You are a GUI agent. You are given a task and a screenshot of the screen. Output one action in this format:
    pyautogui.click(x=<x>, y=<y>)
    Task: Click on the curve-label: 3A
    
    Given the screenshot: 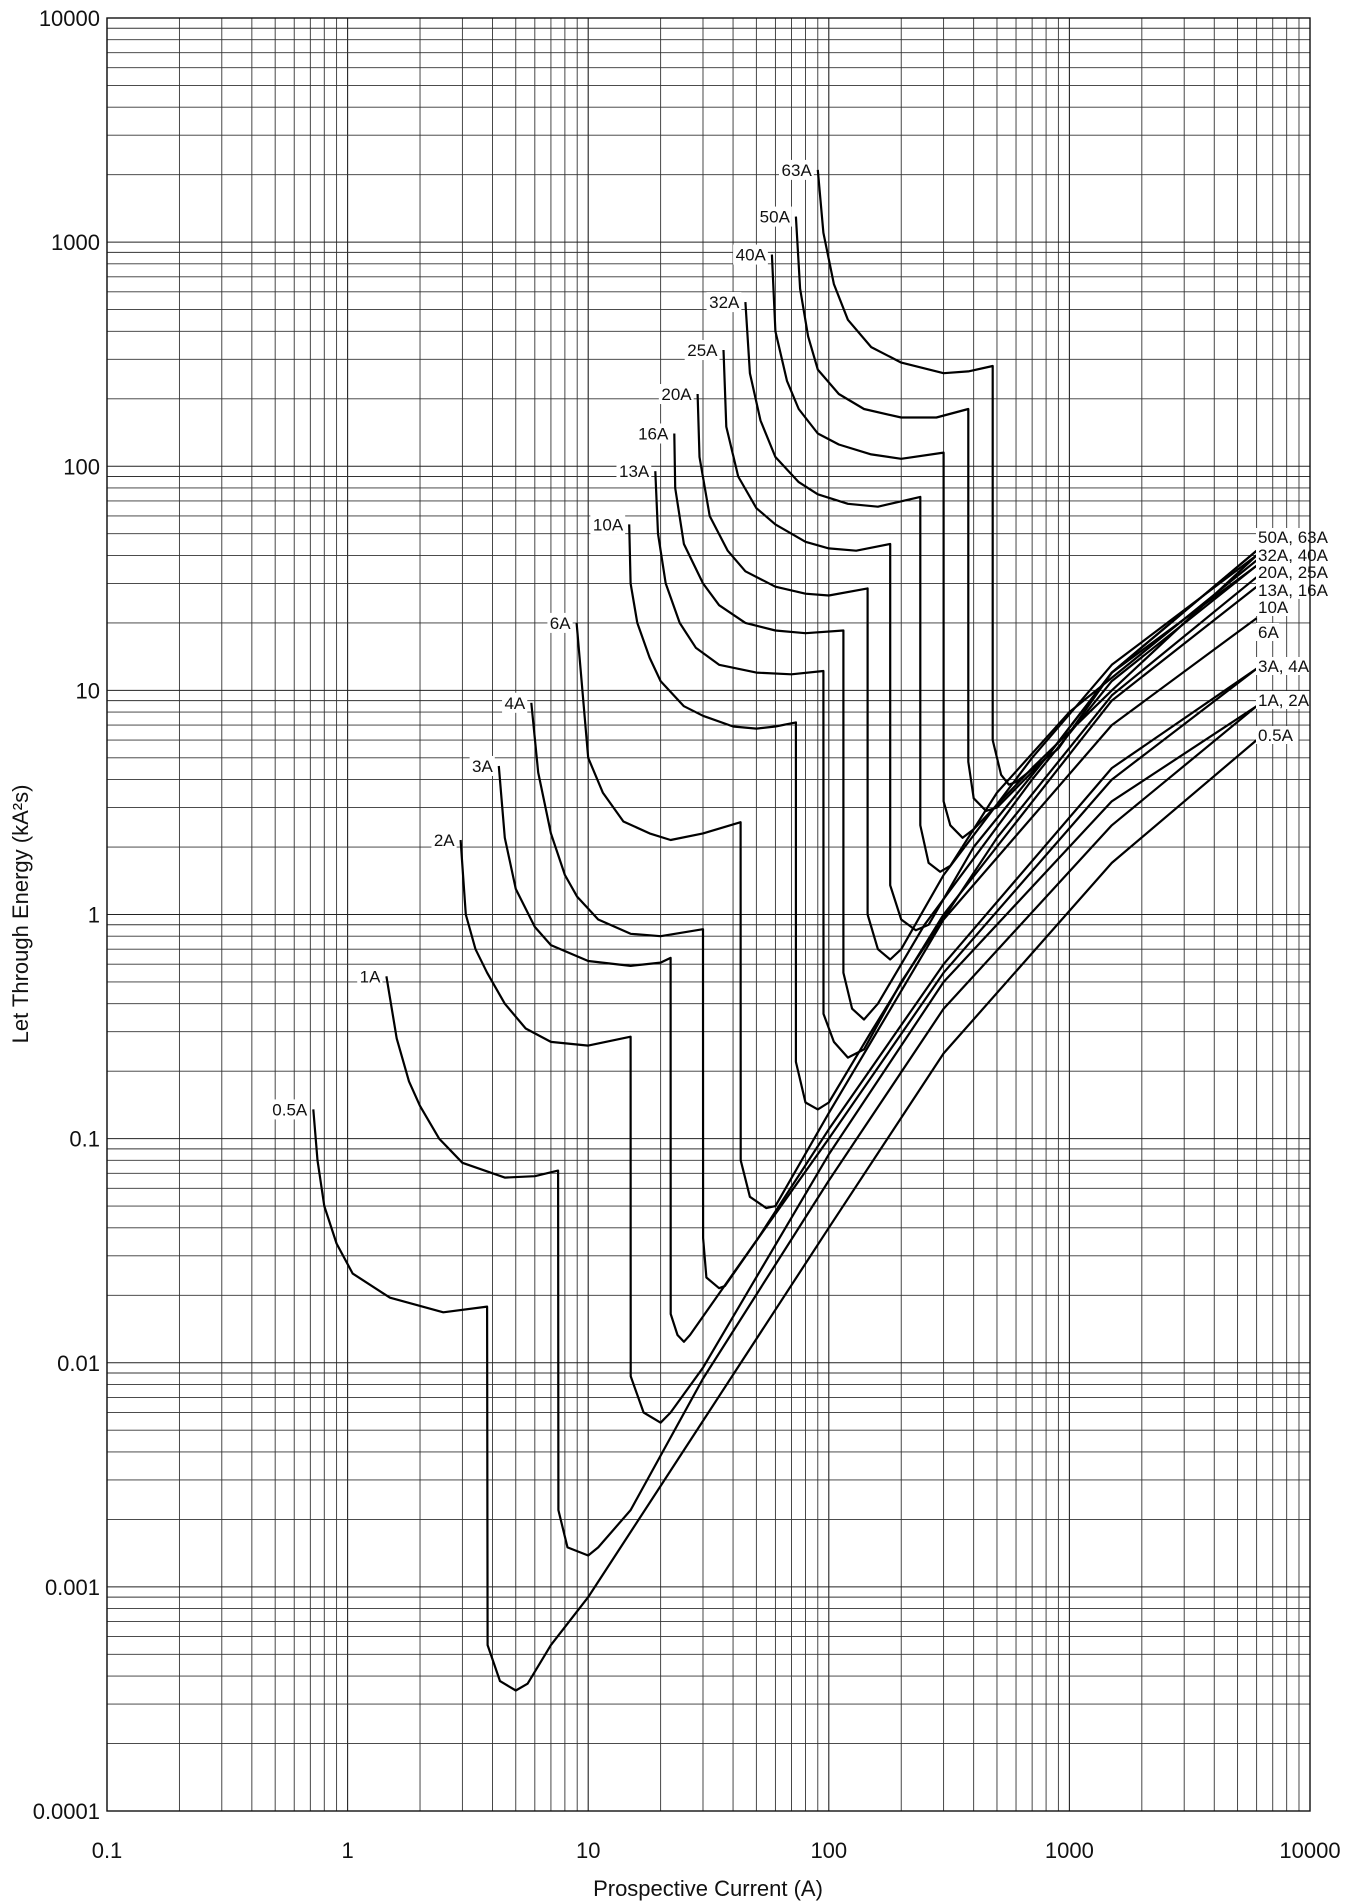 What is the action you would take?
    pyautogui.click(x=482, y=766)
    